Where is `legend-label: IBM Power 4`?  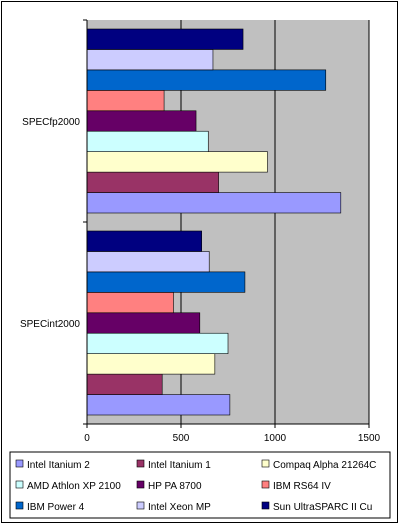
legend-label: IBM Power 4 is located at coordinates (56, 507).